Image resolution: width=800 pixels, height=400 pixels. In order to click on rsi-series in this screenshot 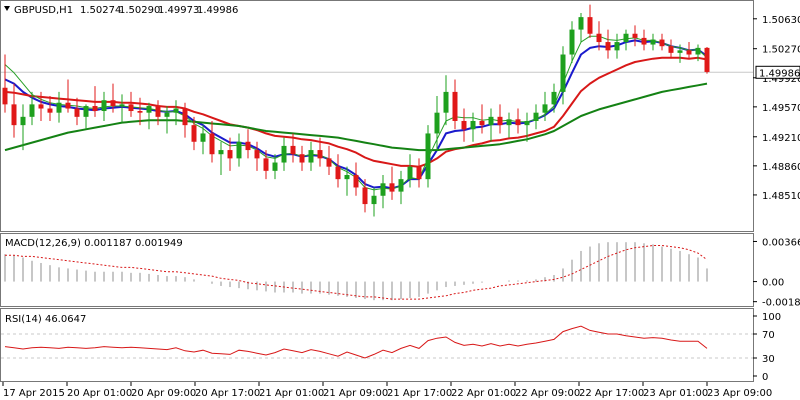, I will do `click(377, 342)`.